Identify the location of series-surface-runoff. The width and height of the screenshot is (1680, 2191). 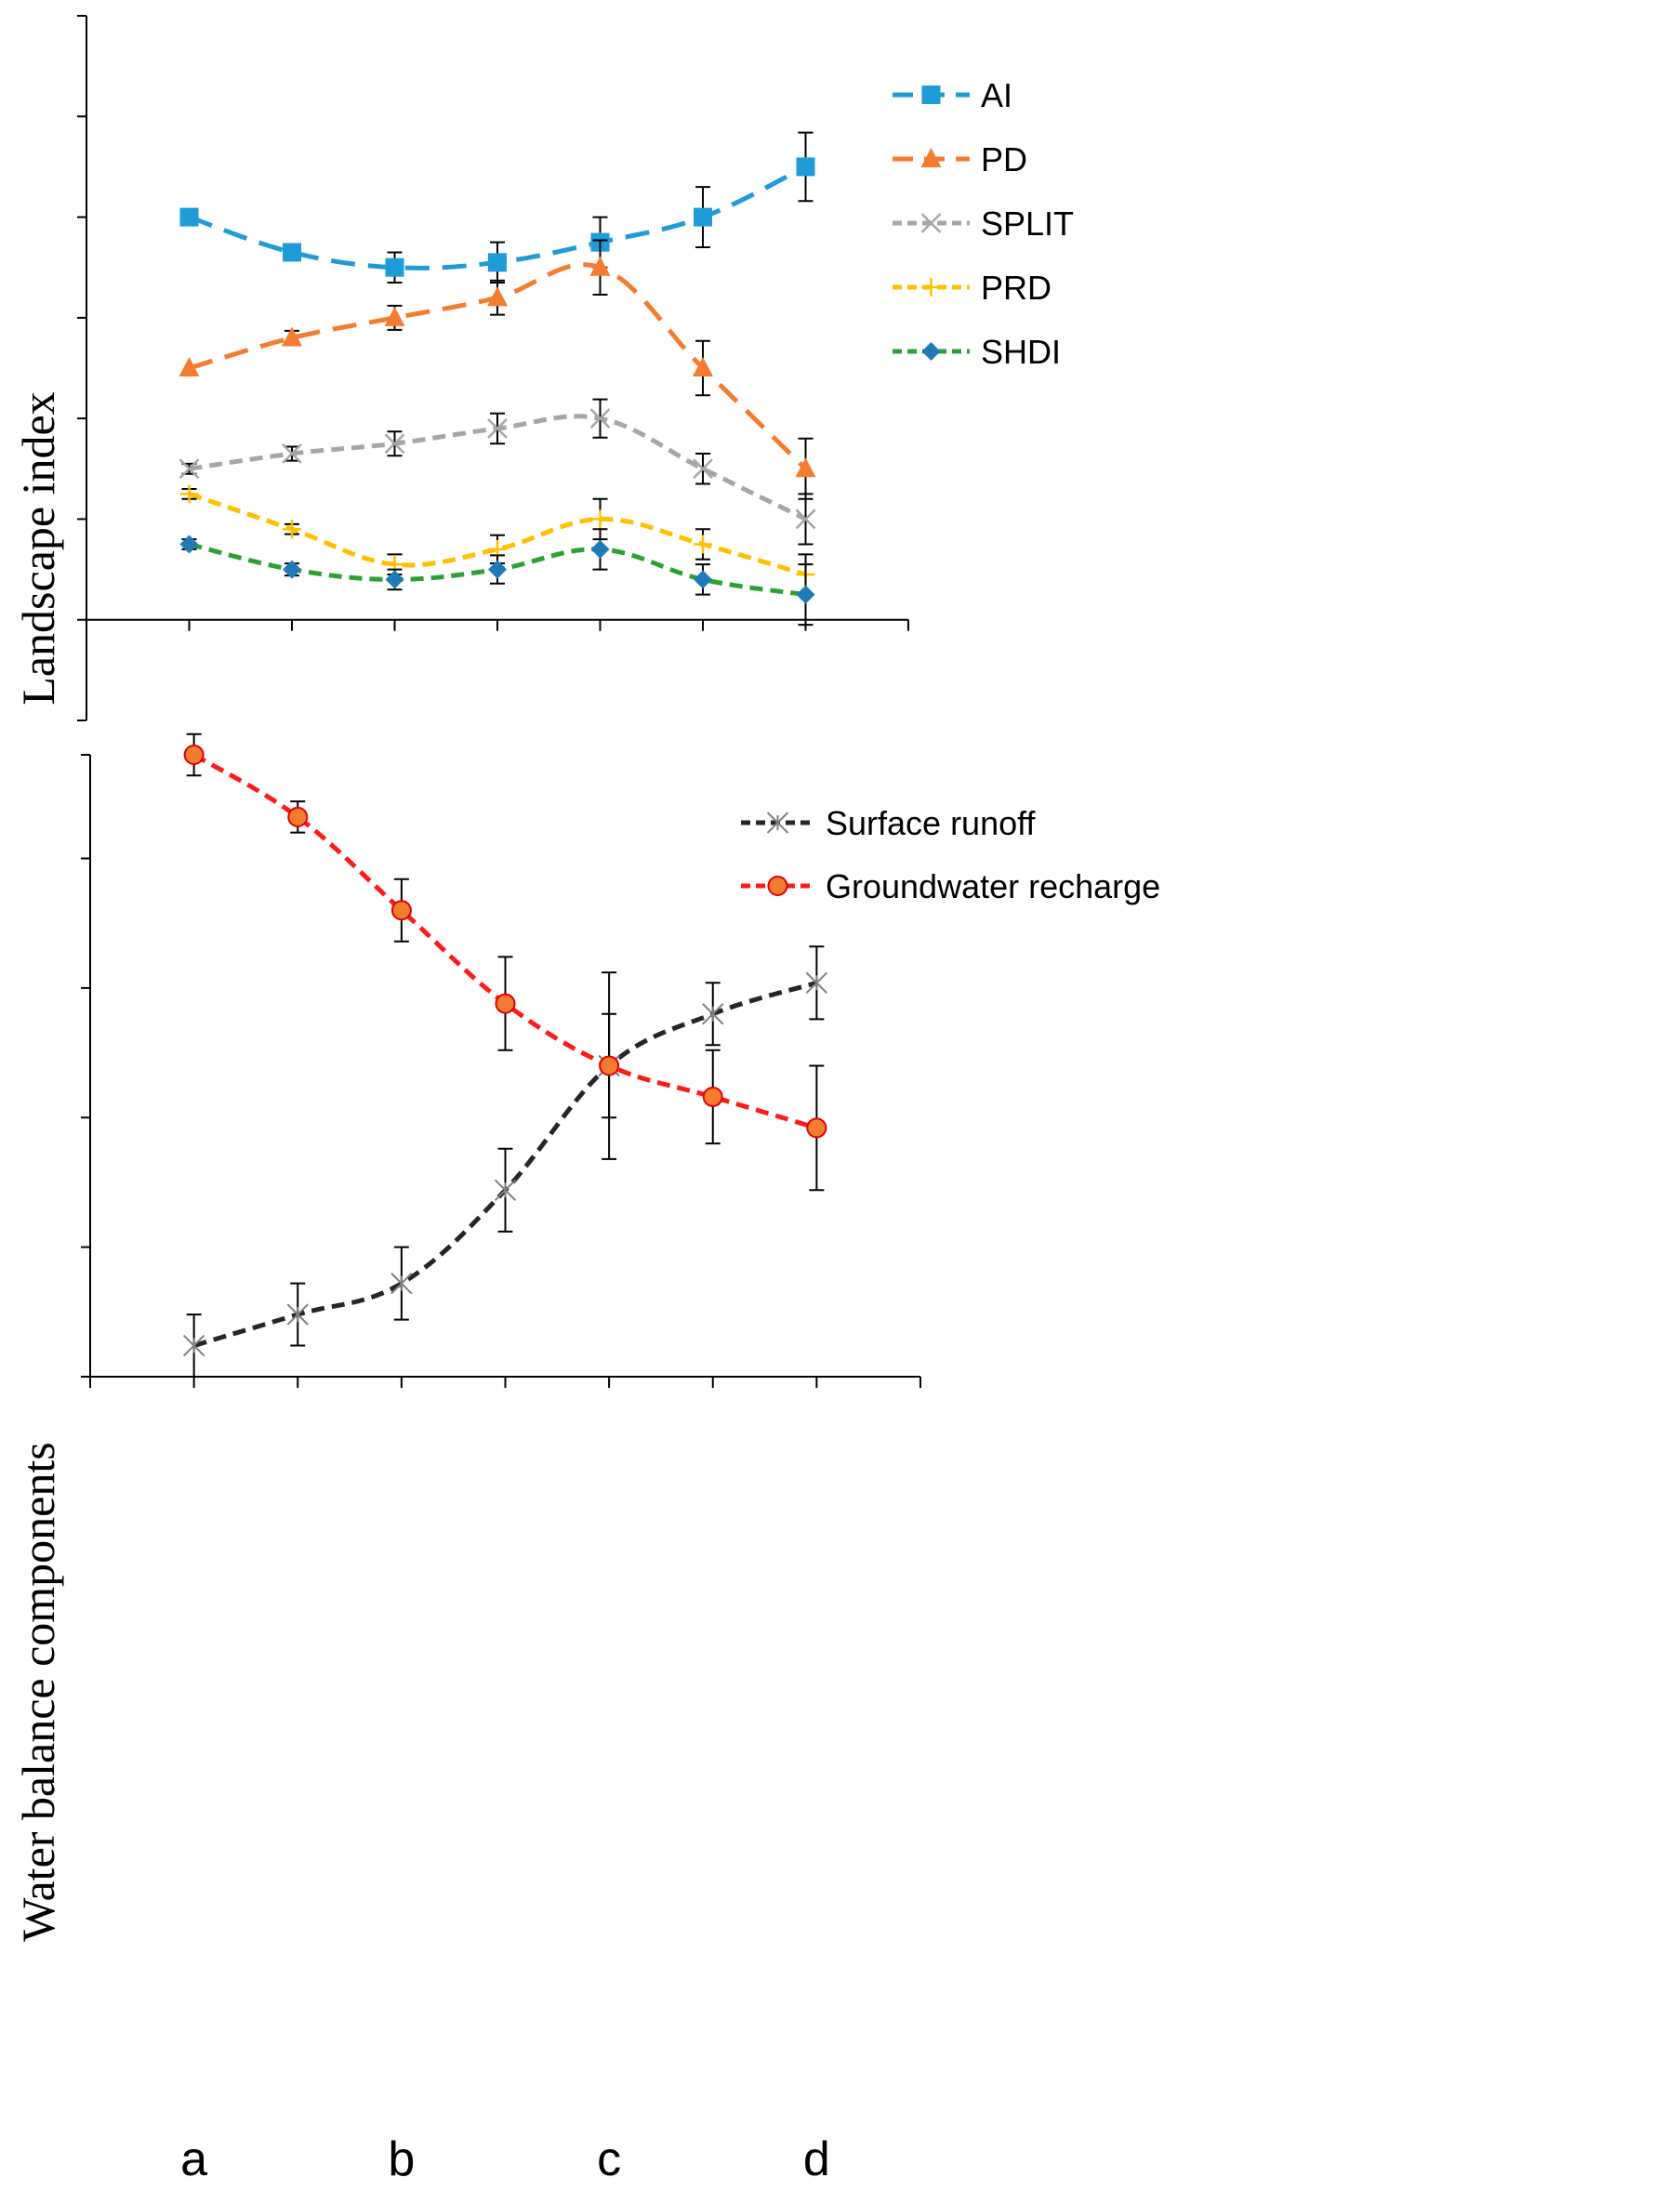
(505, 1161).